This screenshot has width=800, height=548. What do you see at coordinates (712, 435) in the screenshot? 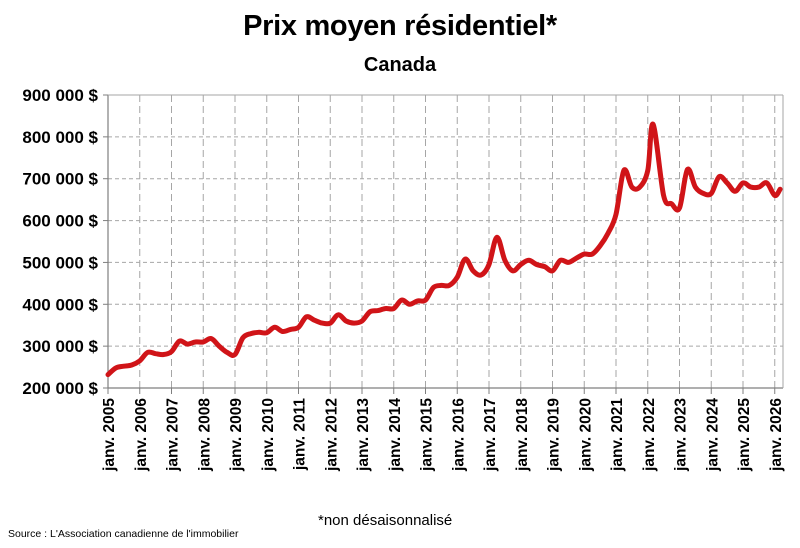
I see `x-tick-label: janv. 2024` at bounding box center [712, 435].